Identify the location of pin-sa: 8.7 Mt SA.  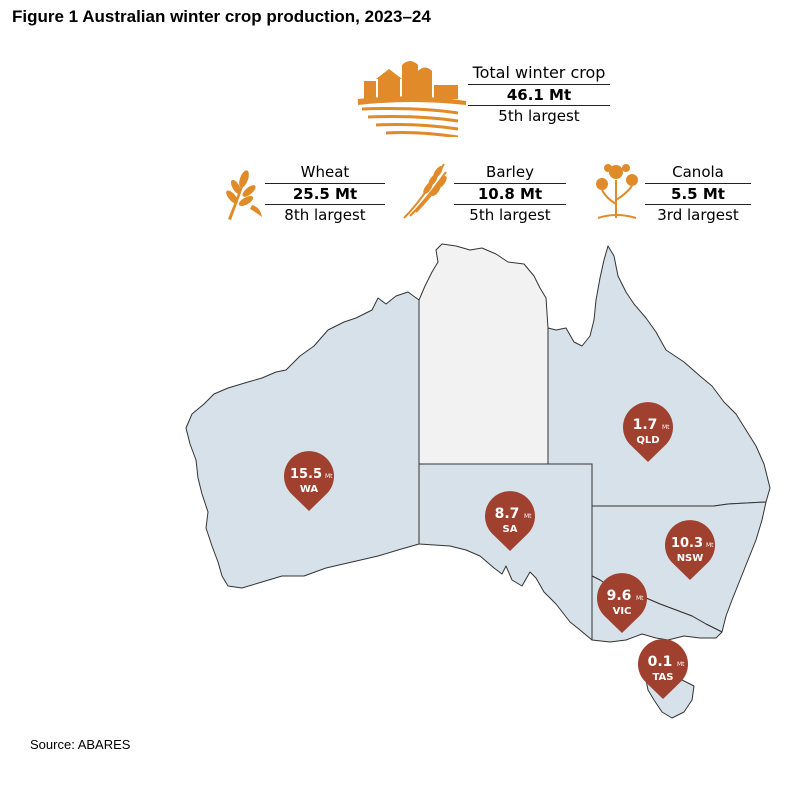
(509, 521).